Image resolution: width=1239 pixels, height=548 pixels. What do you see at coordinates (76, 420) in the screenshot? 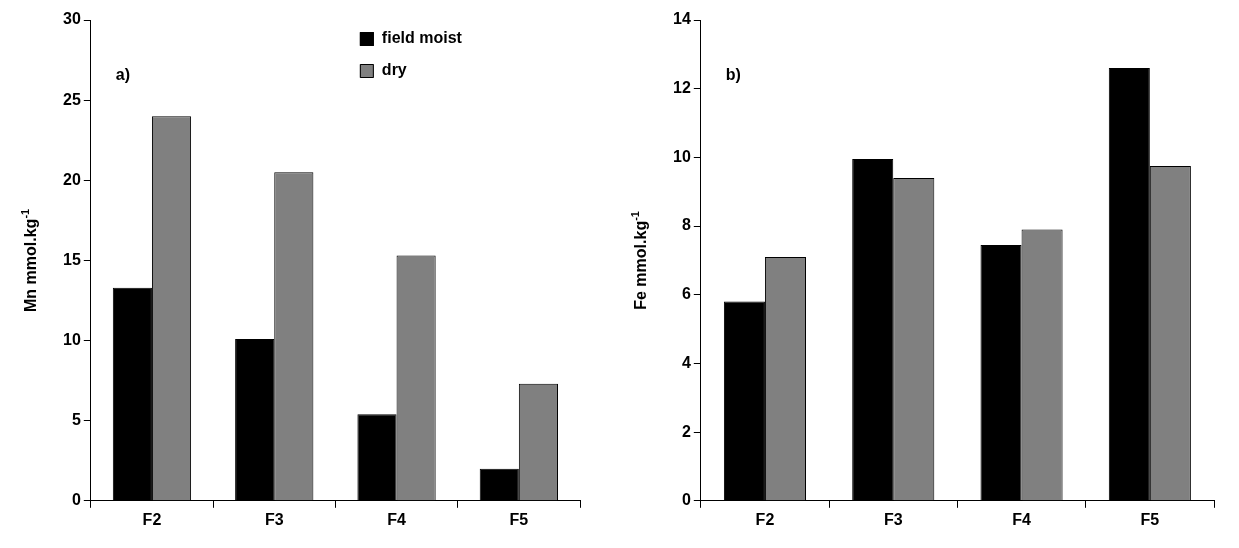
I see `y-tick-label: 5` at bounding box center [76, 420].